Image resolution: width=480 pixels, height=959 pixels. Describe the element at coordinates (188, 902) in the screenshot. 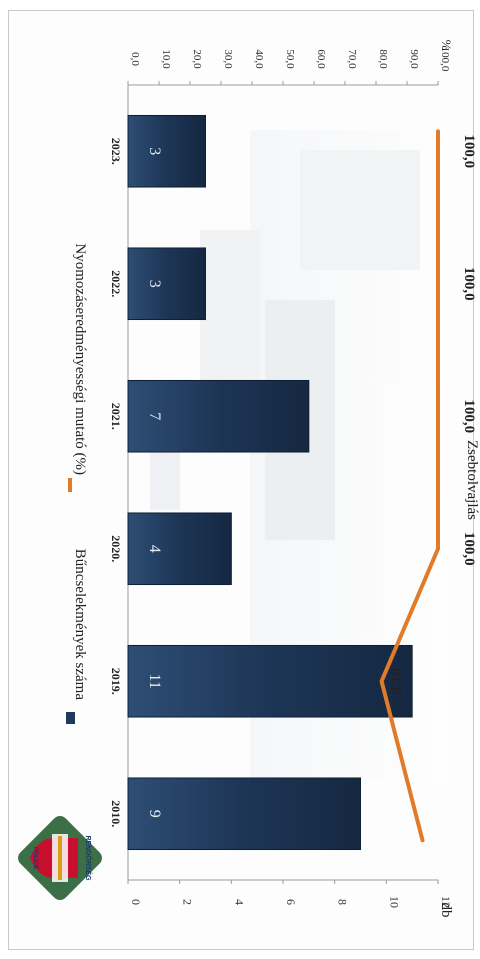

I see `left-axis-tick-label: 2` at that location.